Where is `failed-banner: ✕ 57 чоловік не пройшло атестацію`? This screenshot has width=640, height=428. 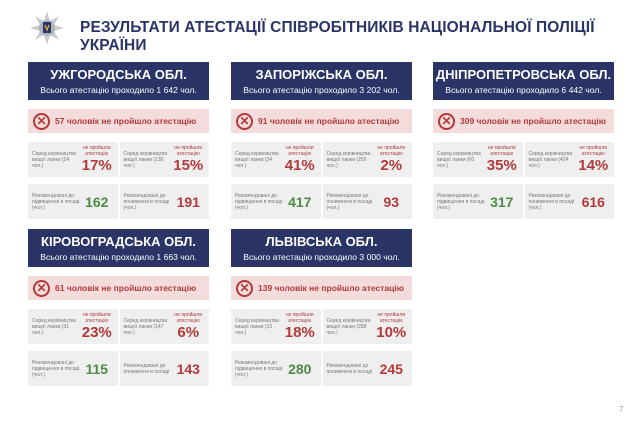 failed-banner: ✕ 57 чоловік не пройшло атестацію is located at coordinates (118, 121).